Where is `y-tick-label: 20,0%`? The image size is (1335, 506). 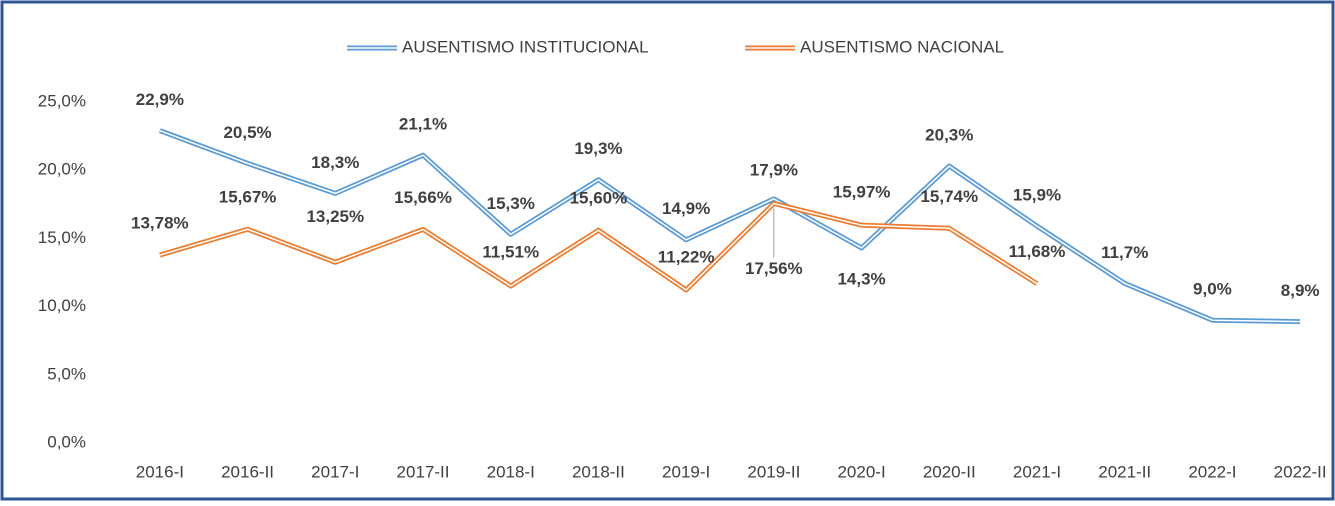 y-tick-label: 20,0% is located at coordinates (62, 169).